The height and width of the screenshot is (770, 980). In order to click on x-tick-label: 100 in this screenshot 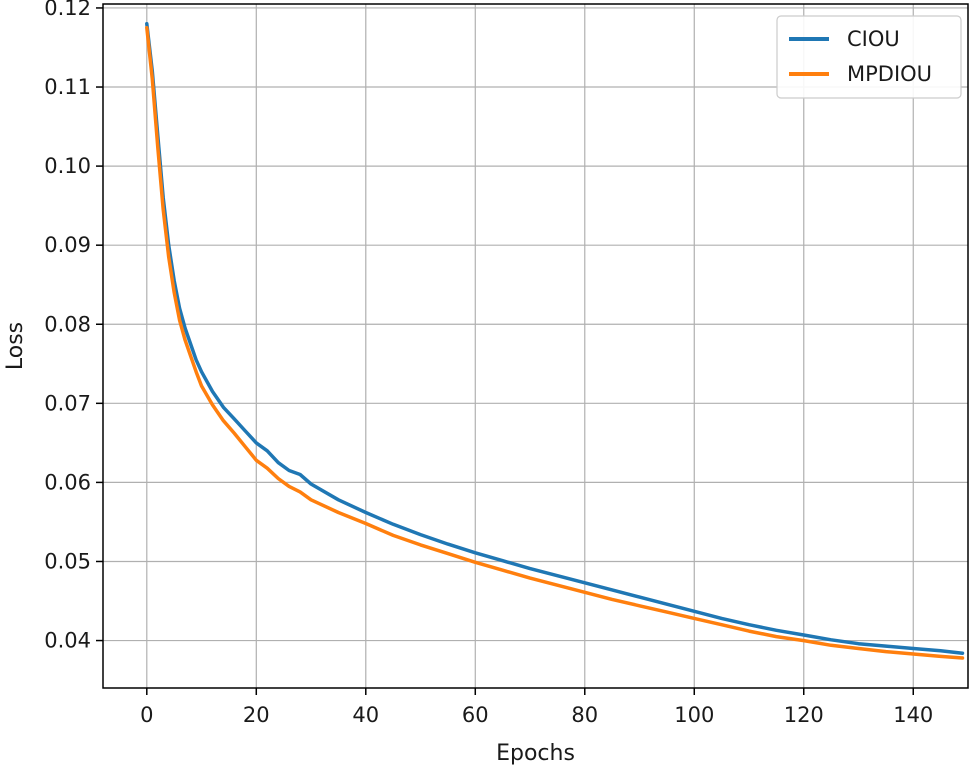, I will do `click(694, 715)`.